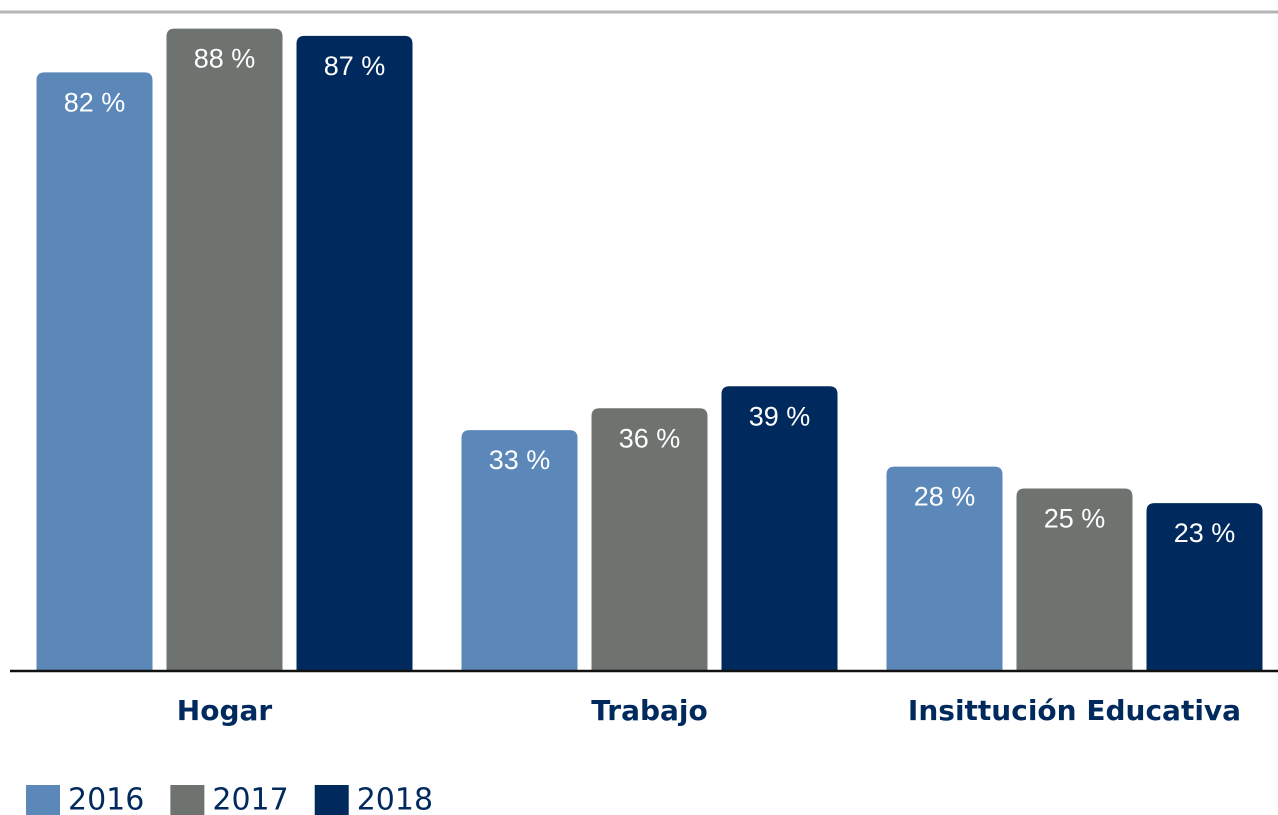 The image size is (1278, 815). I want to click on legend-label: 2017, so click(250, 799).